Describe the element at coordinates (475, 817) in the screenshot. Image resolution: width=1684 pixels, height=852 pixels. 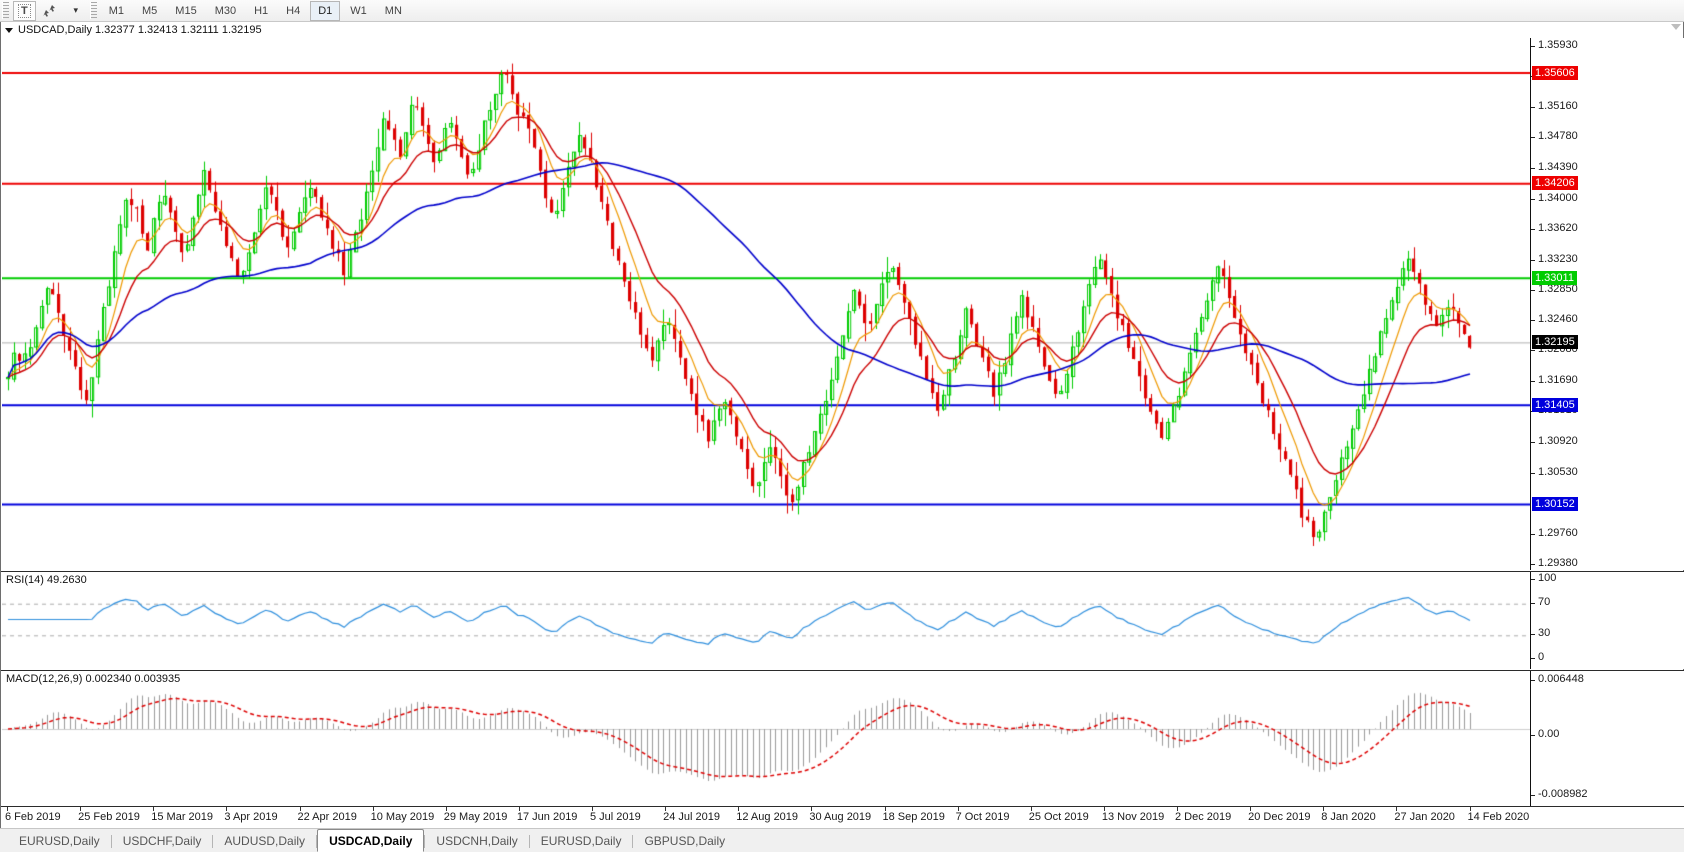
I see `date-label: 29 May 2019` at that location.